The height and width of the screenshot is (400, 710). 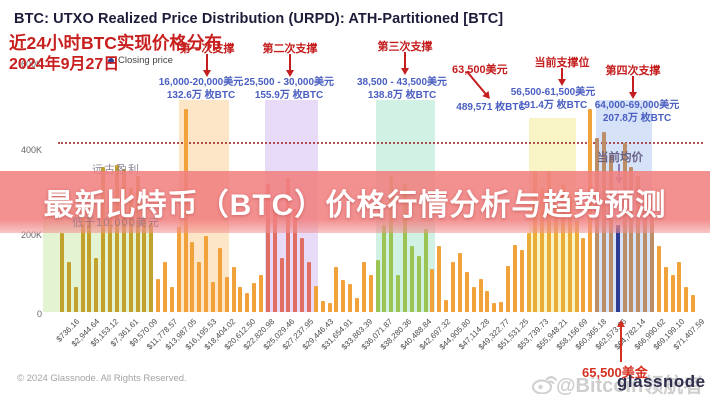 I want to click on support-label: 第四次支撑, so click(x=633, y=71).